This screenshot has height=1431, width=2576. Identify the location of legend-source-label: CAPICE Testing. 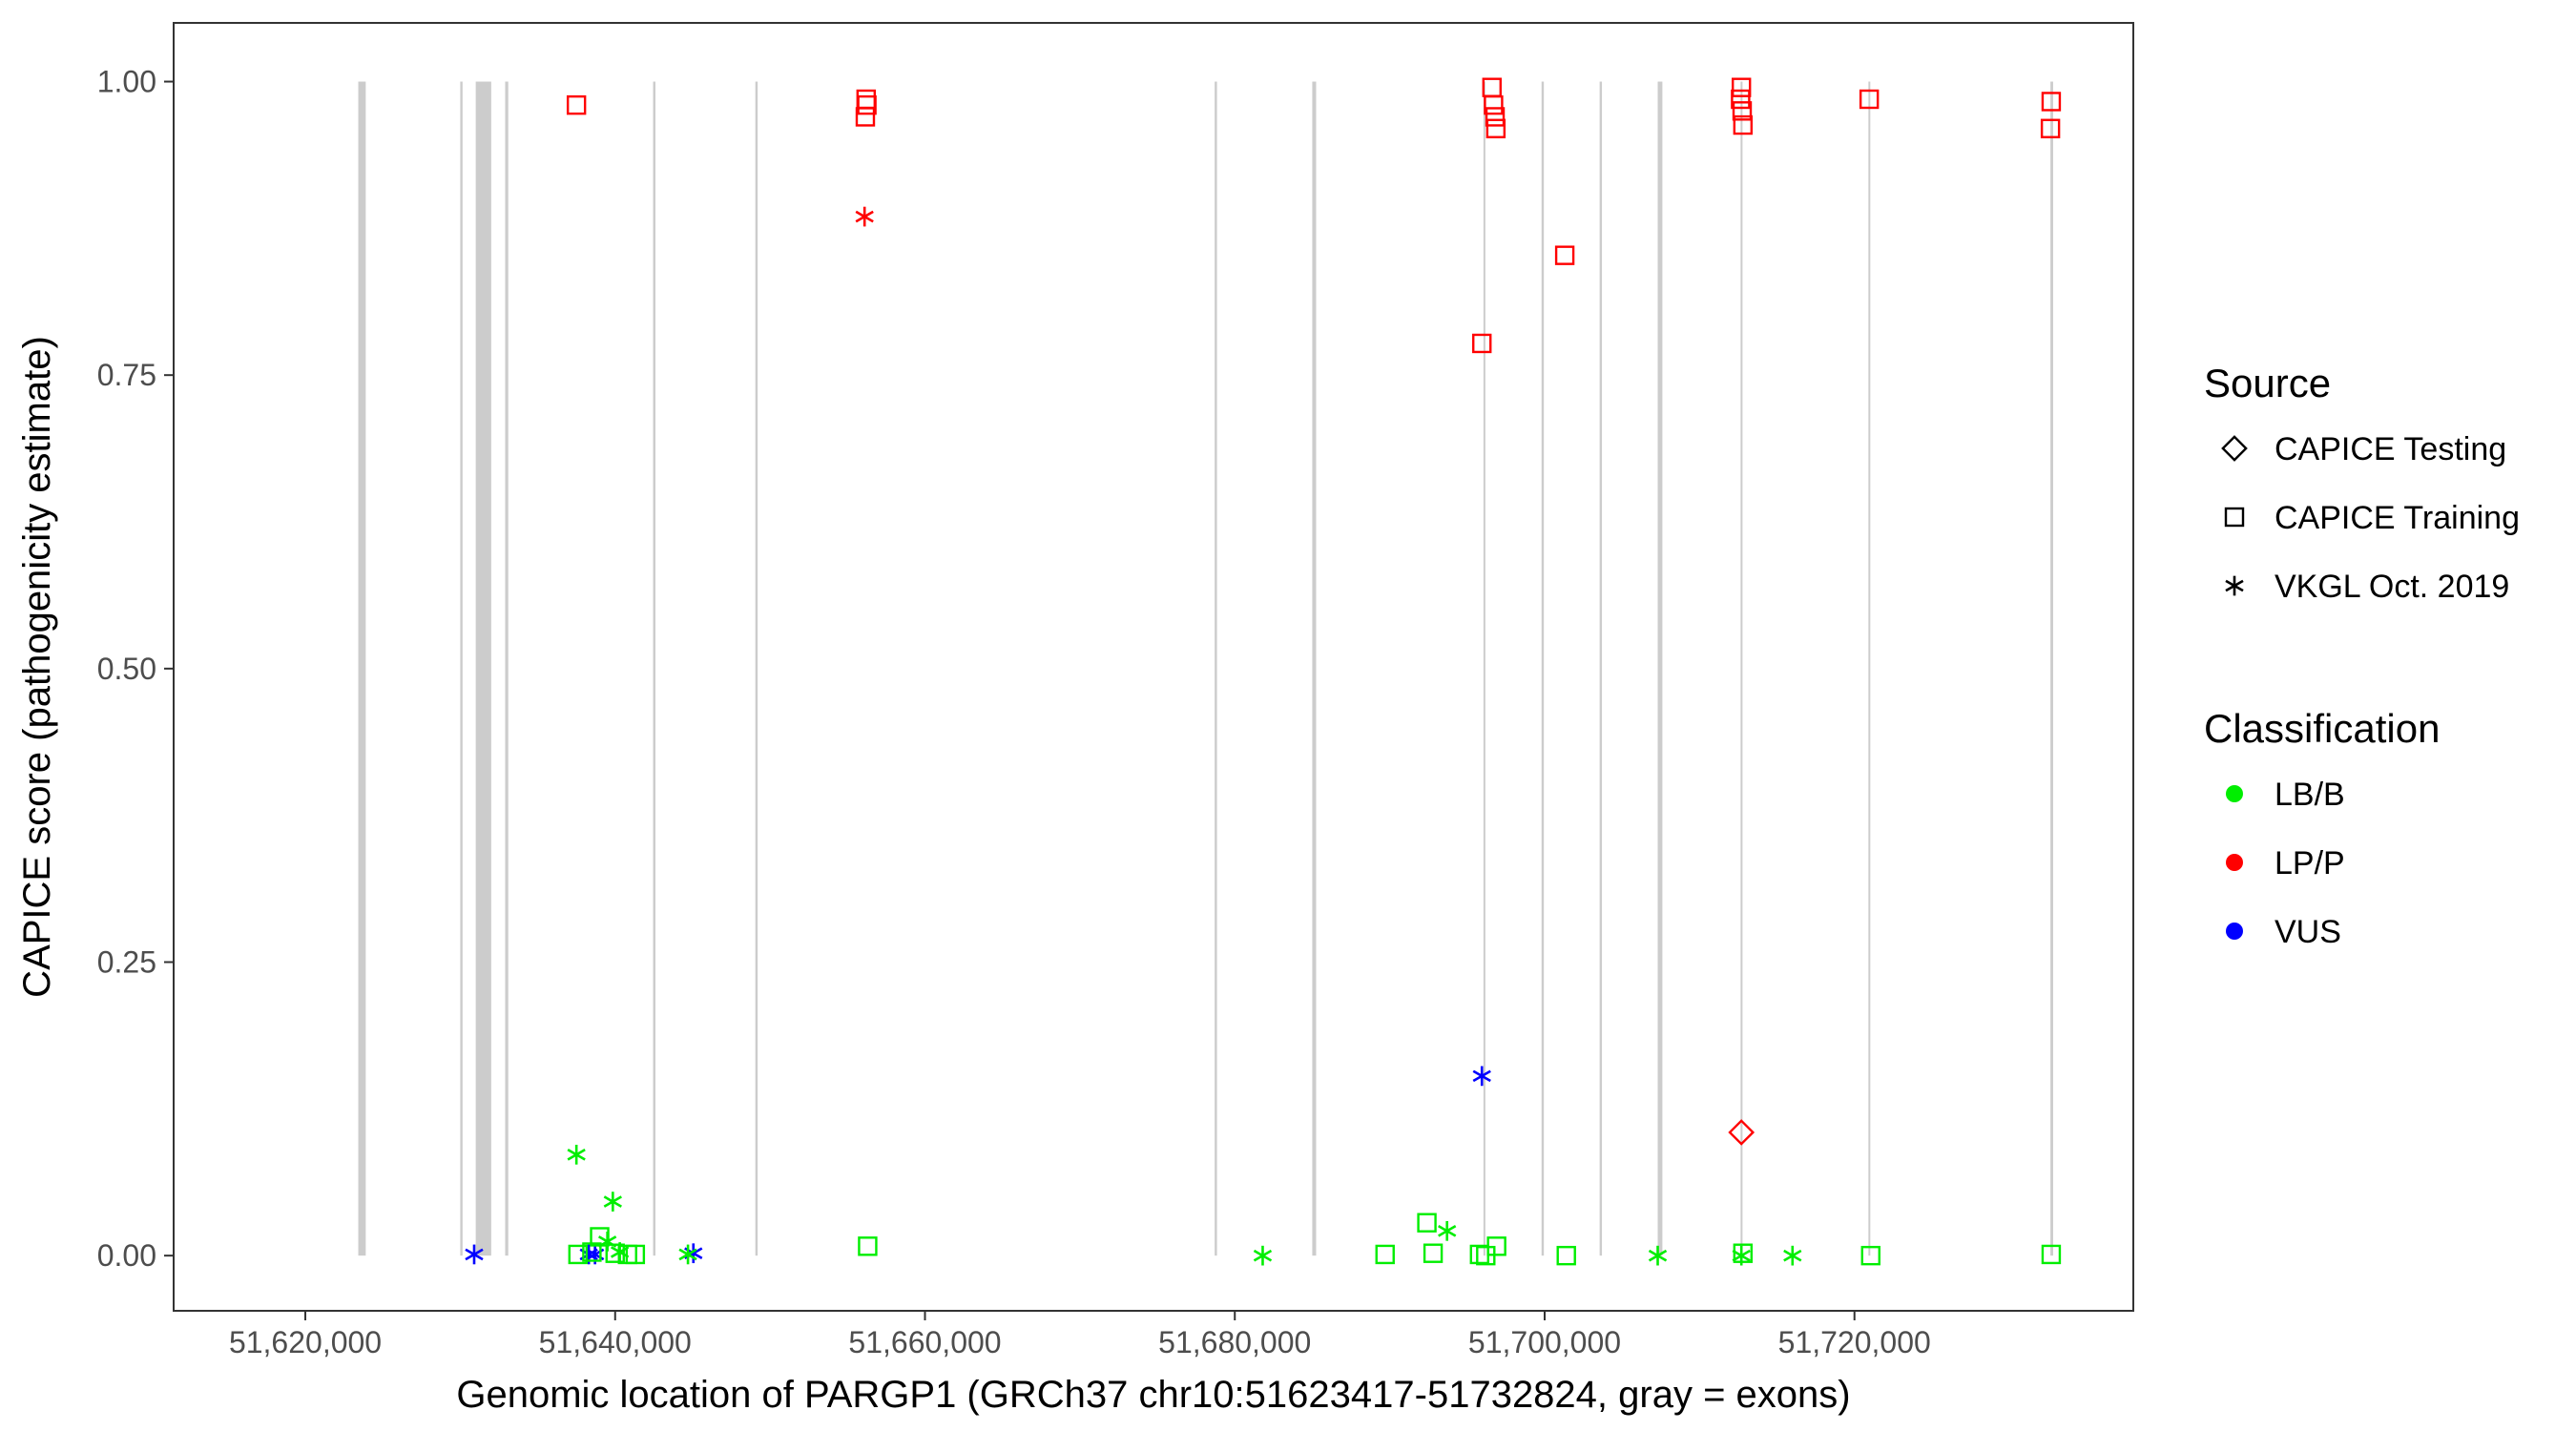
(2390, 449).